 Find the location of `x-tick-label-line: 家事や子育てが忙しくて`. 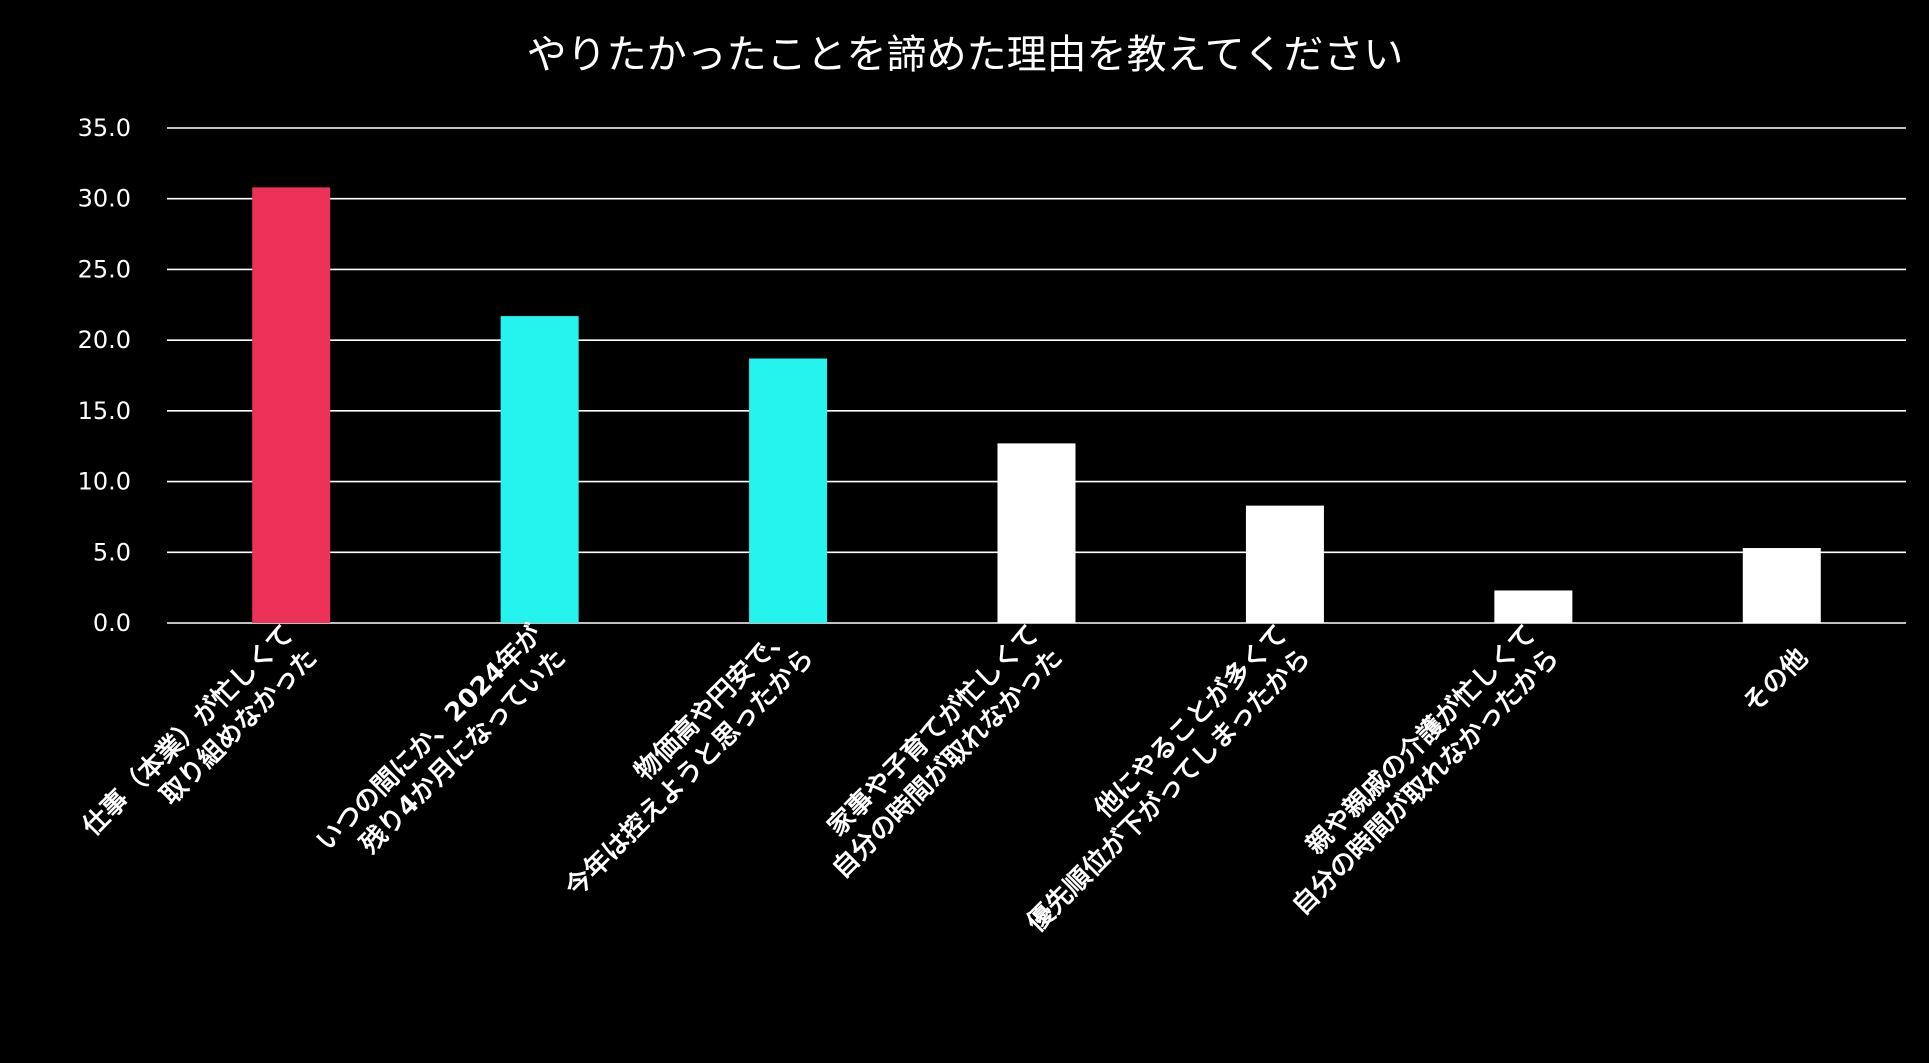

x-tick-label-line: 家事や子育てが忙しくて is located at coordinates (934, 731).